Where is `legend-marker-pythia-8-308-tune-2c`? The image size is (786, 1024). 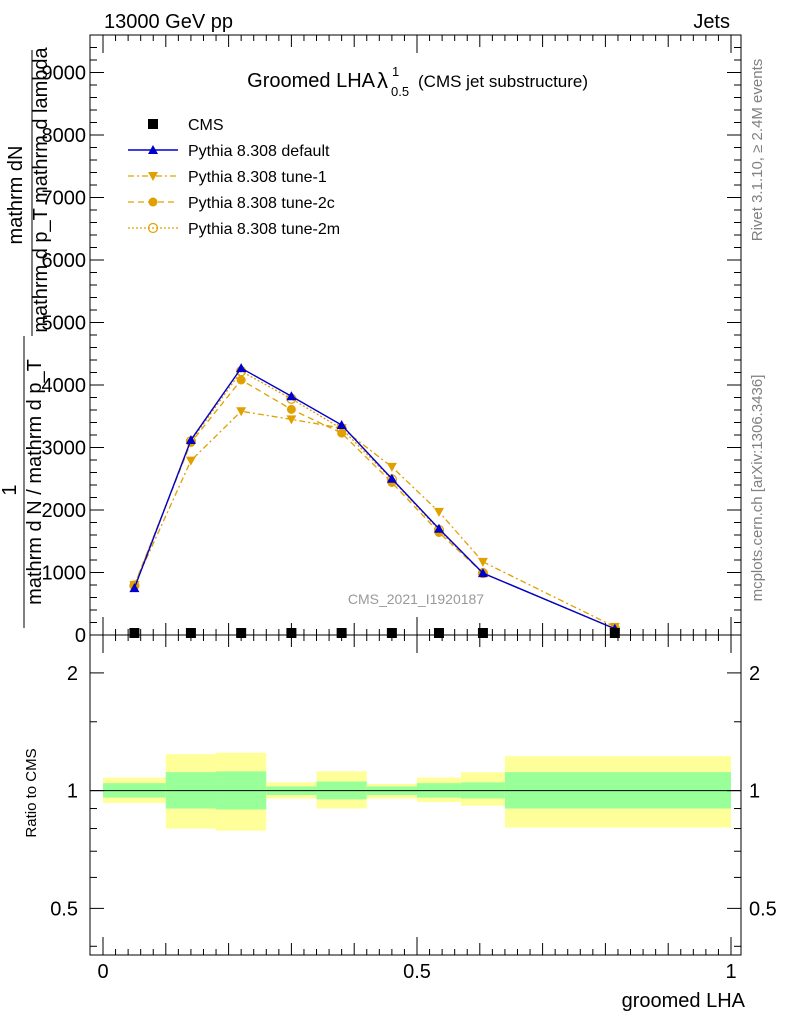
legend-marker-pythia-8-308-tune-2c is located at coordinates (153, 202).